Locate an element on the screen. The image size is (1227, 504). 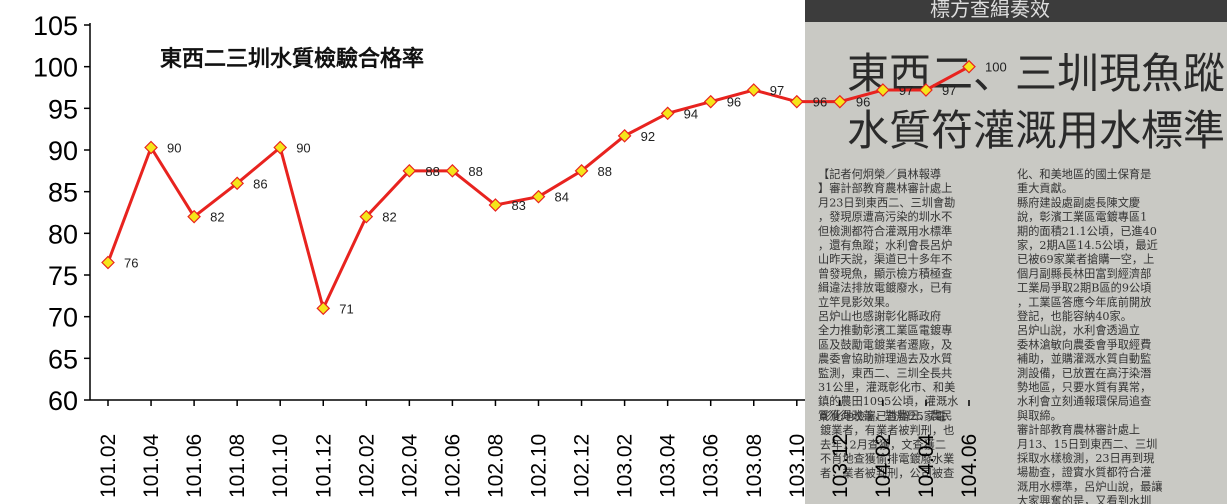
data-label: 90 is located at coordinates (303, 148).